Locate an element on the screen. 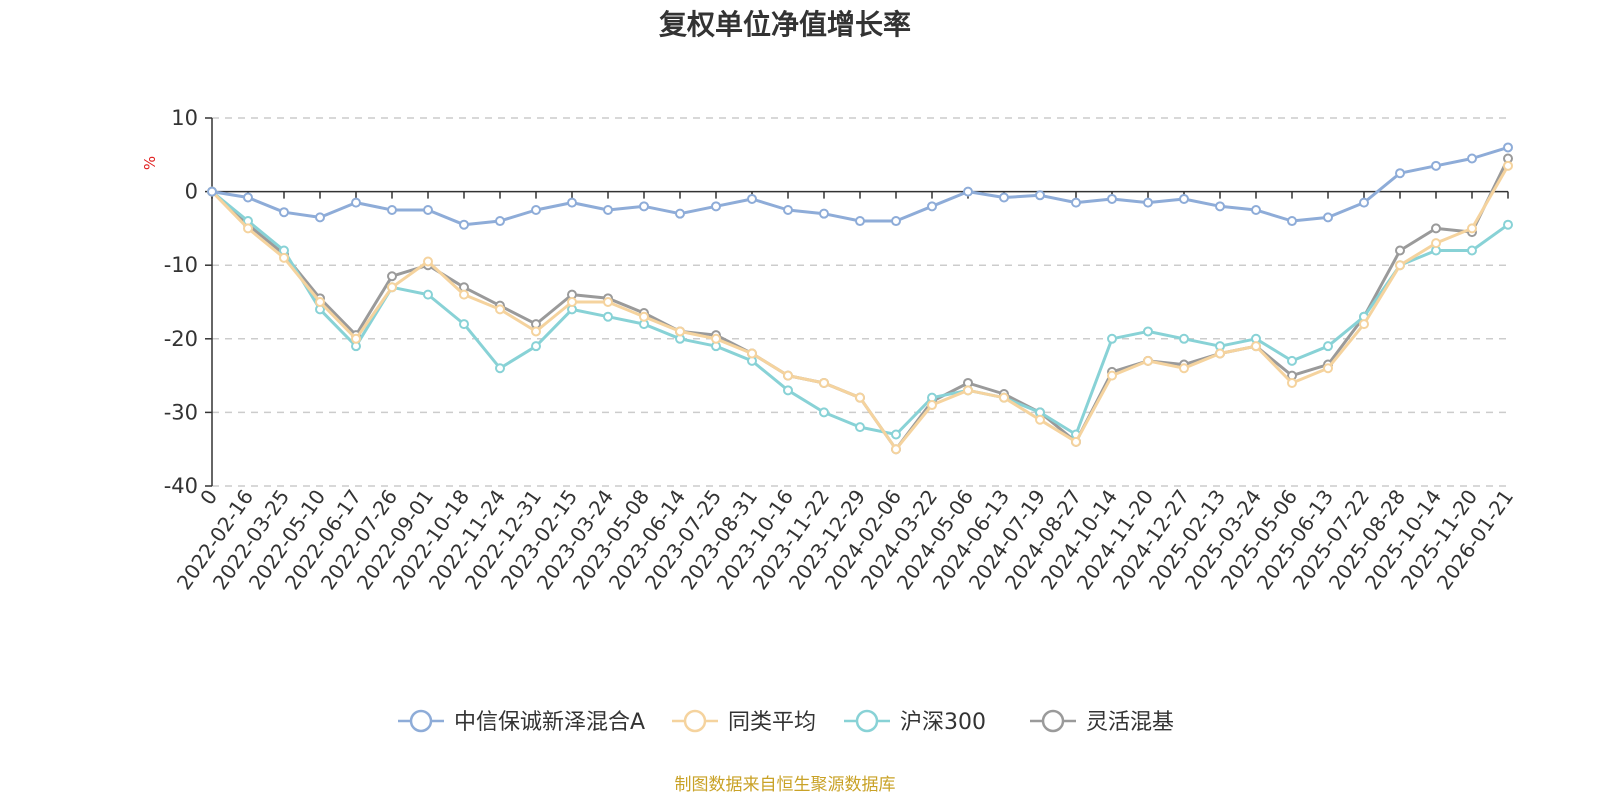 This screenshot has height=800, width=1600. legend-item: 沪深300 is located at coordinates (915, 722).